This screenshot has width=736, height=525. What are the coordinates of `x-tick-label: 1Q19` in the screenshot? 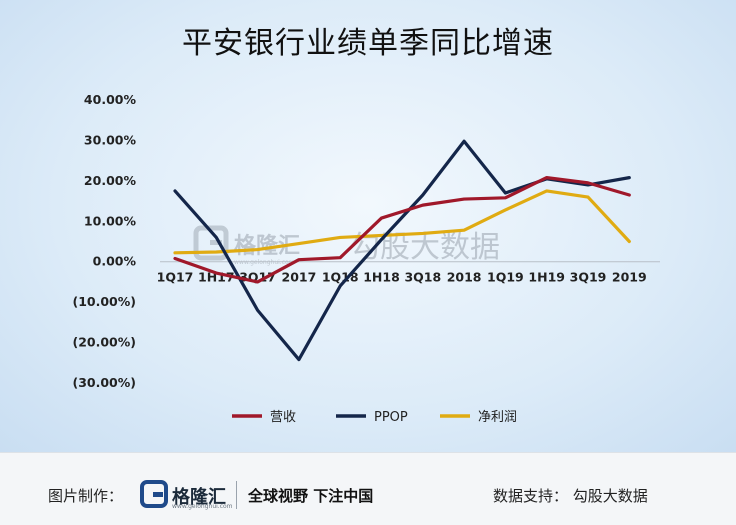 It's located at (505, 277).